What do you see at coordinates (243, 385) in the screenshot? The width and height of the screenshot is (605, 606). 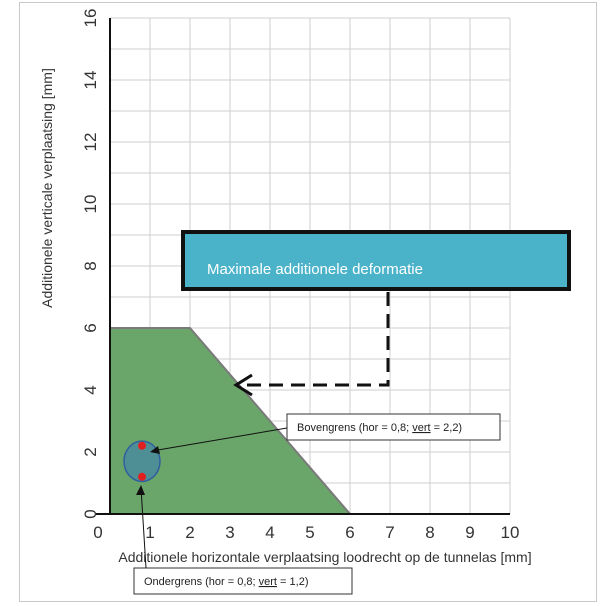 I see `callout-arrowhead` at bounding box center [243, 385].